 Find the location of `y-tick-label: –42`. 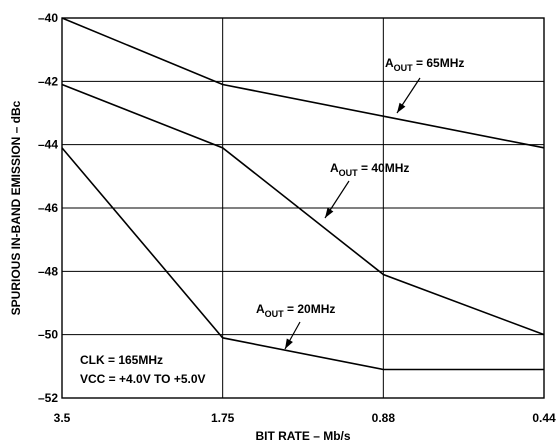

y-tick-label: –42 is located at coordinates (48, 81).